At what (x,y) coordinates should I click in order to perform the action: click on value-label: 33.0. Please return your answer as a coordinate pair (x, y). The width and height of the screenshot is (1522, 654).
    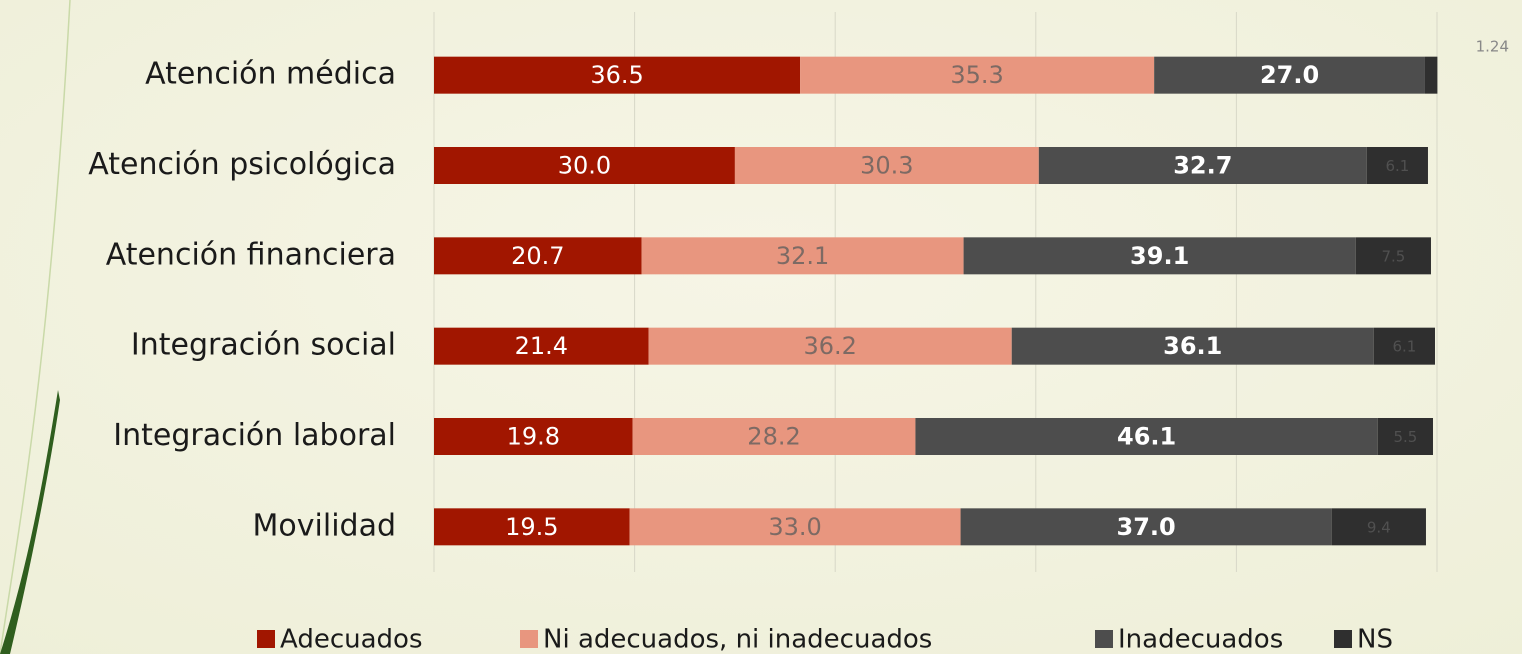
    Looking at the image, I should click on (794, 527).